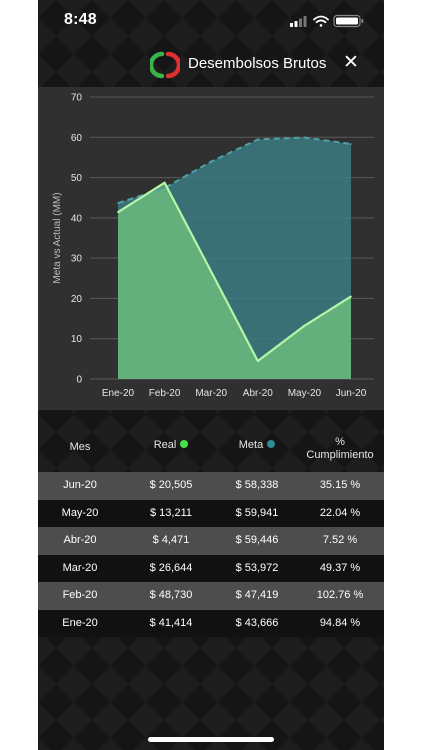  Describe the element at coordinates (257, 595) in the screenshot. I see `cell-meta: $ 47,419` at that location.